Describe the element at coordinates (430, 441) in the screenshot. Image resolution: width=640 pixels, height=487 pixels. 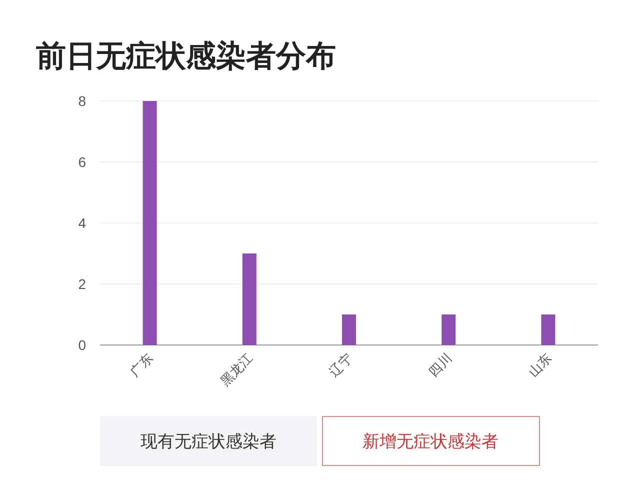
I see `text: 新增无症状感染者` at that location.